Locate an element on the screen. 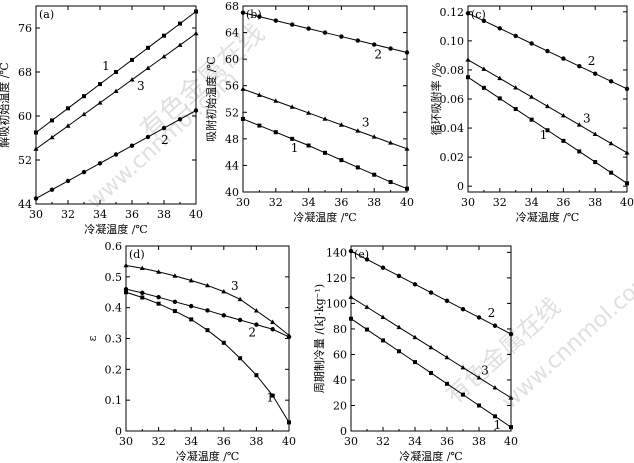  y-tick-label-b-6: 64 is located at coordinates (232, 33).